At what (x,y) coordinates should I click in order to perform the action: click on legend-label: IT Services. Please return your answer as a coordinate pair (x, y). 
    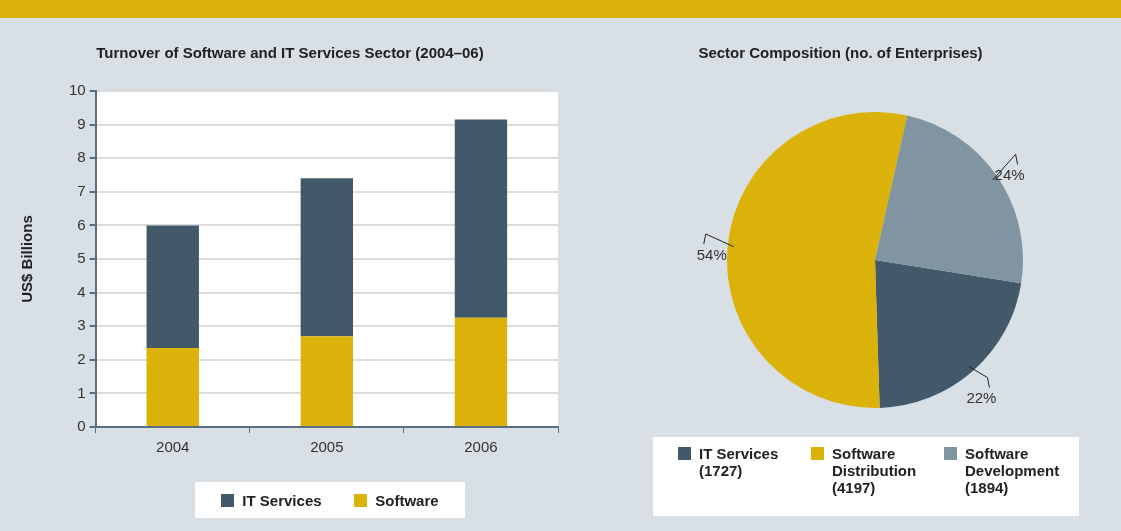
    Looking at the image, I should click on (282, 500).